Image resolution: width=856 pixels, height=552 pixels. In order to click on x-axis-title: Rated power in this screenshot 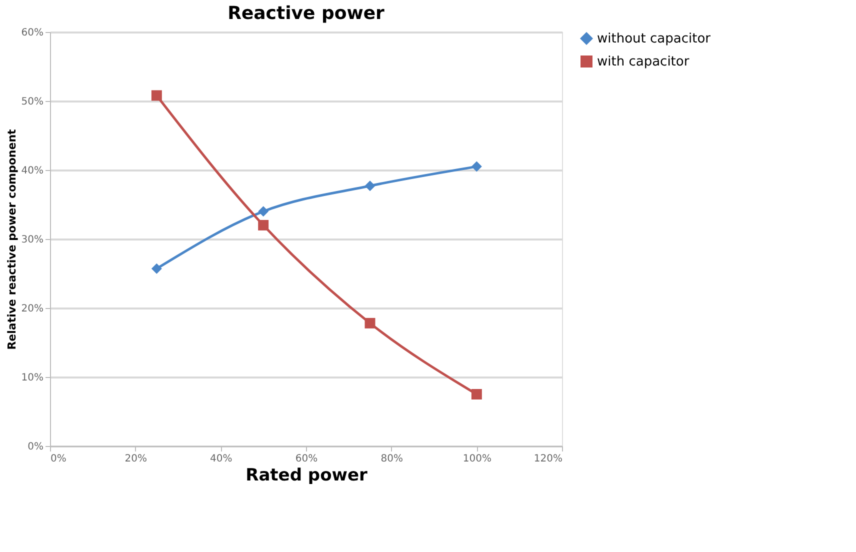, I will do `click(307, 476)`.